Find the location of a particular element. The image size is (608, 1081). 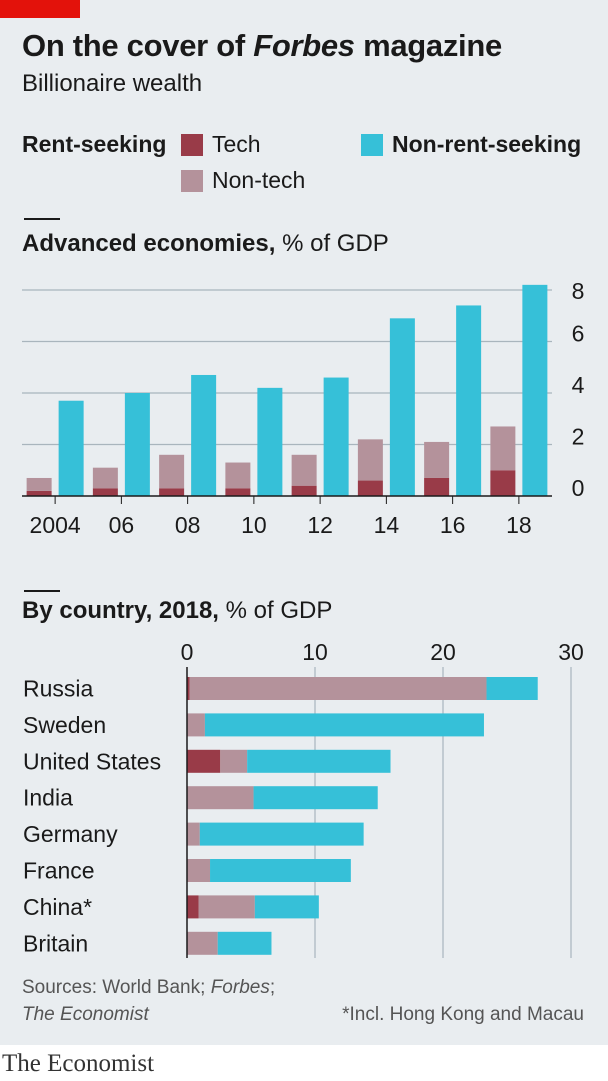

adv-x-tick-label: 2004 is located at coordinates (55, 525).